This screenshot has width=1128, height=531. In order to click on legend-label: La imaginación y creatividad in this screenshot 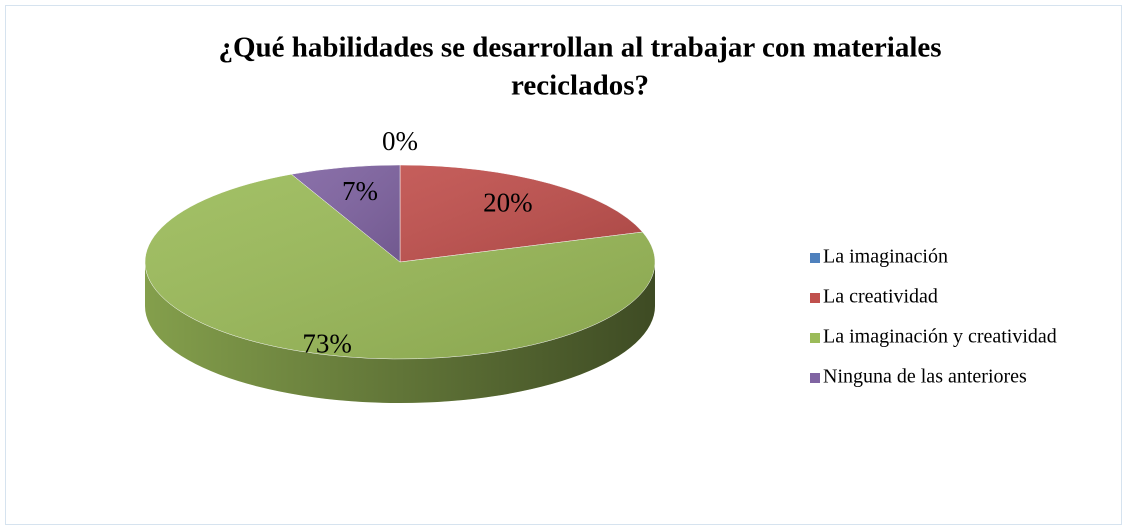, I will do `click(940, 337)`.